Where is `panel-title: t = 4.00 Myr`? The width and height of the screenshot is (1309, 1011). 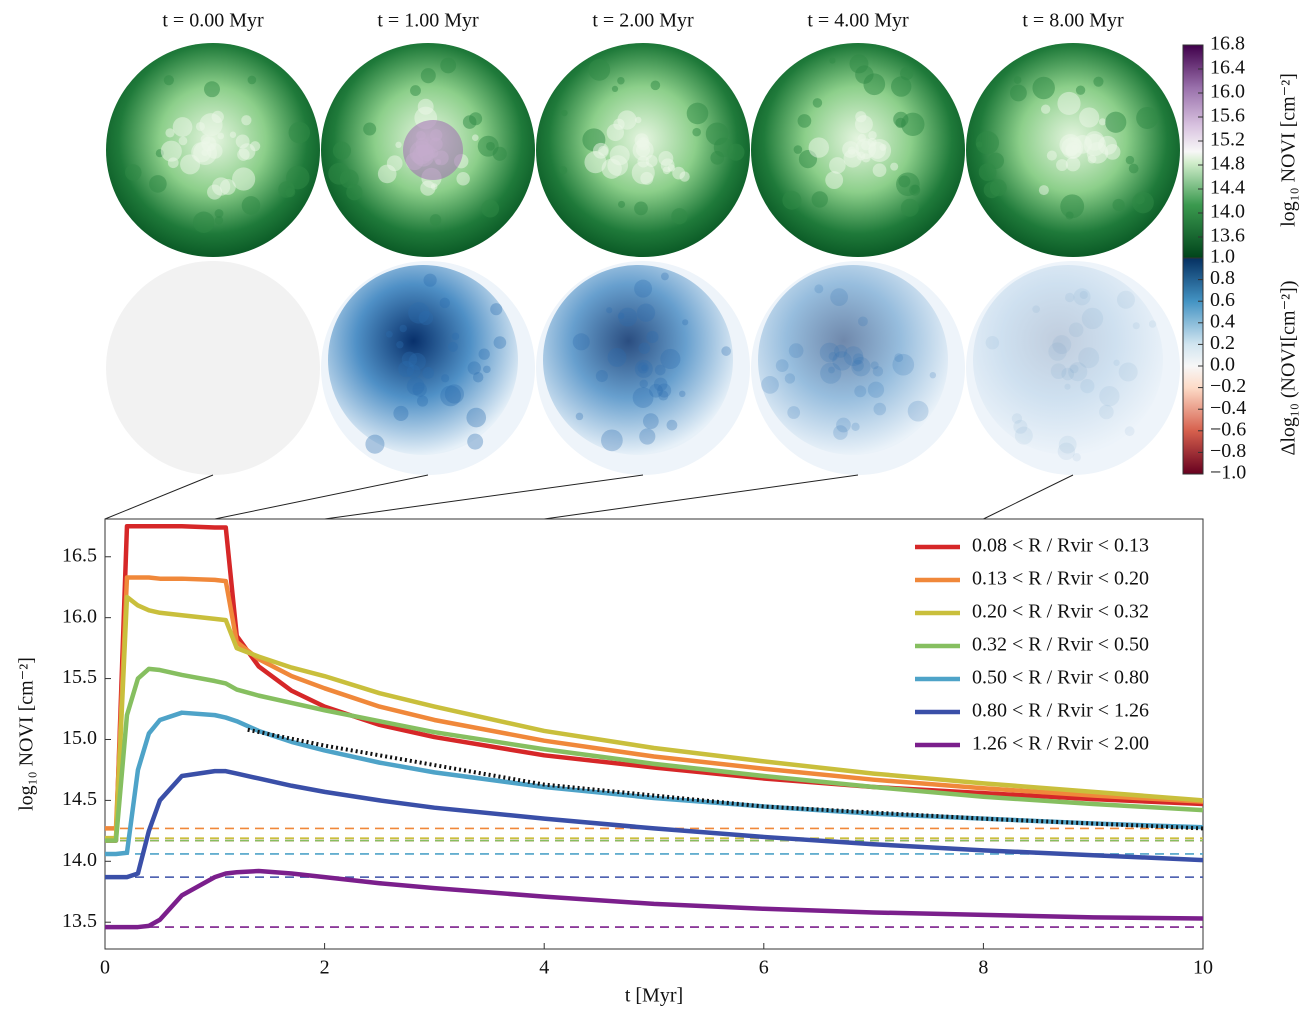 panel-title: t = 4.00 Myr is located at coordinates (858, 21).